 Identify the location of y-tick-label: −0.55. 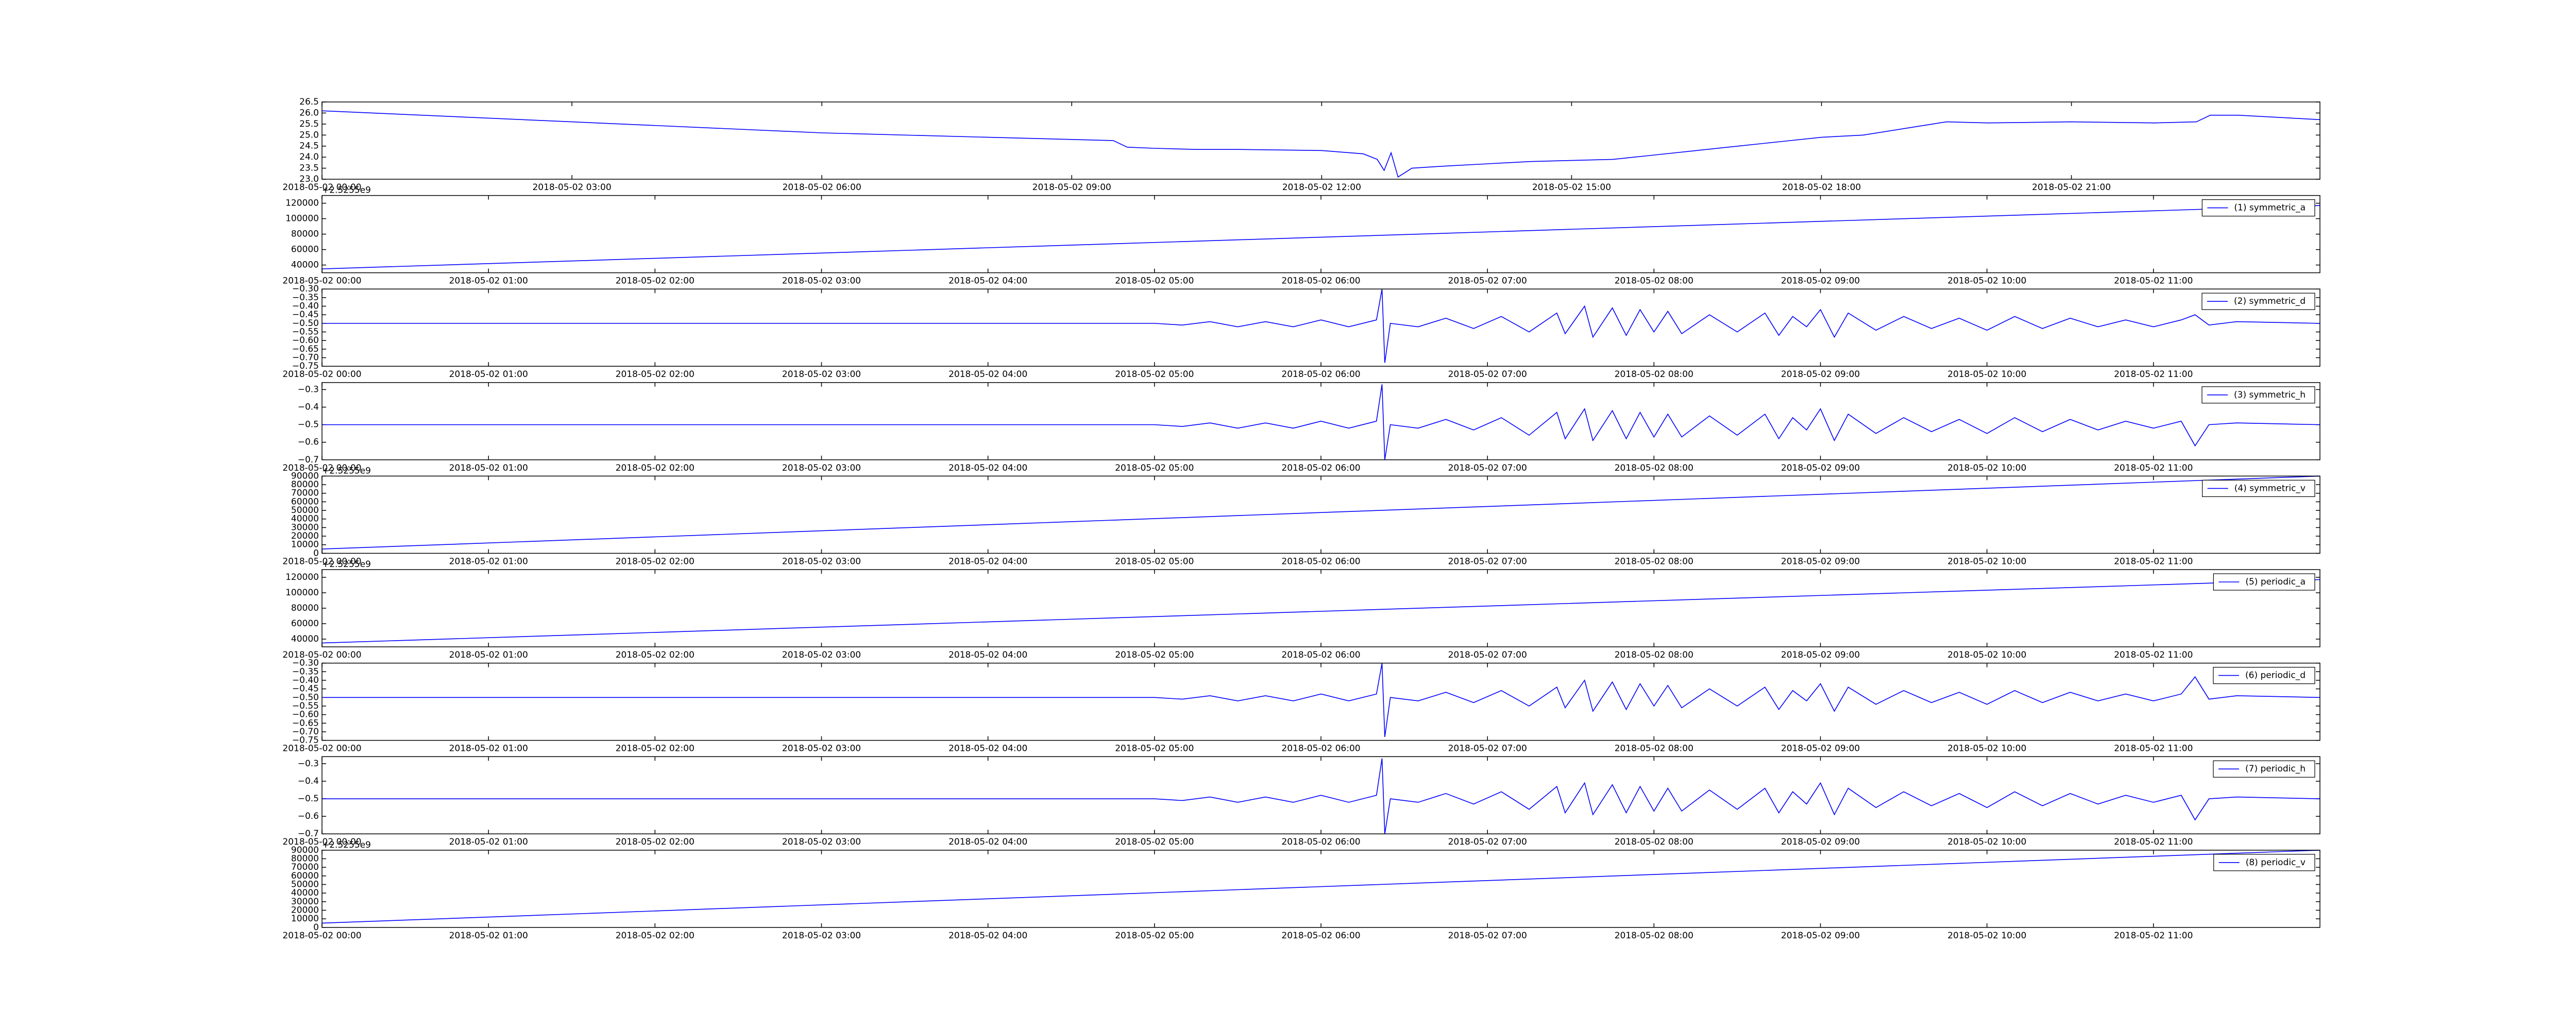
(305, 332).